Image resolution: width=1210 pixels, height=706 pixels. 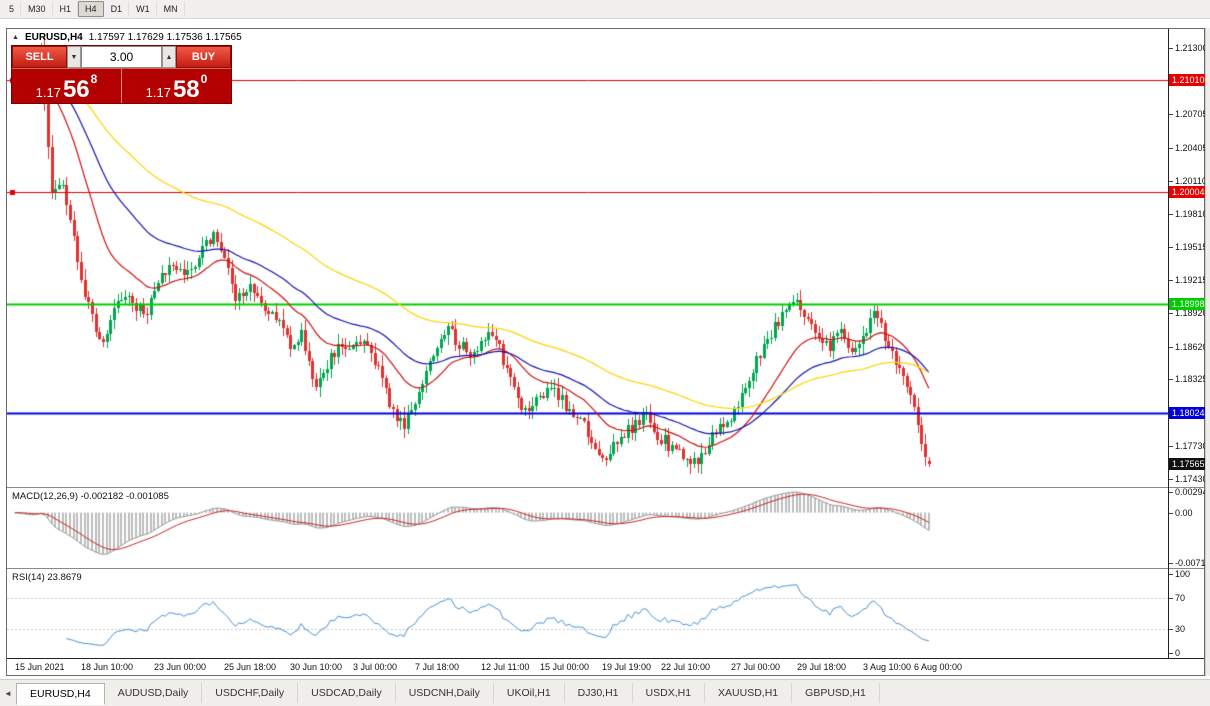 I want to click on rsi-indicator-label: RSI(14) 23.8679, so click(x=47, y=577).